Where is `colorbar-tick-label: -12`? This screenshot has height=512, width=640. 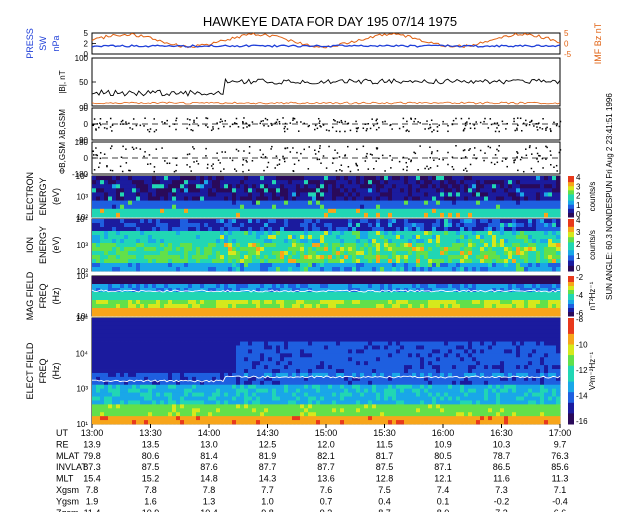 colorbar-tick-label: -12 is located at coordinates (582, 370).